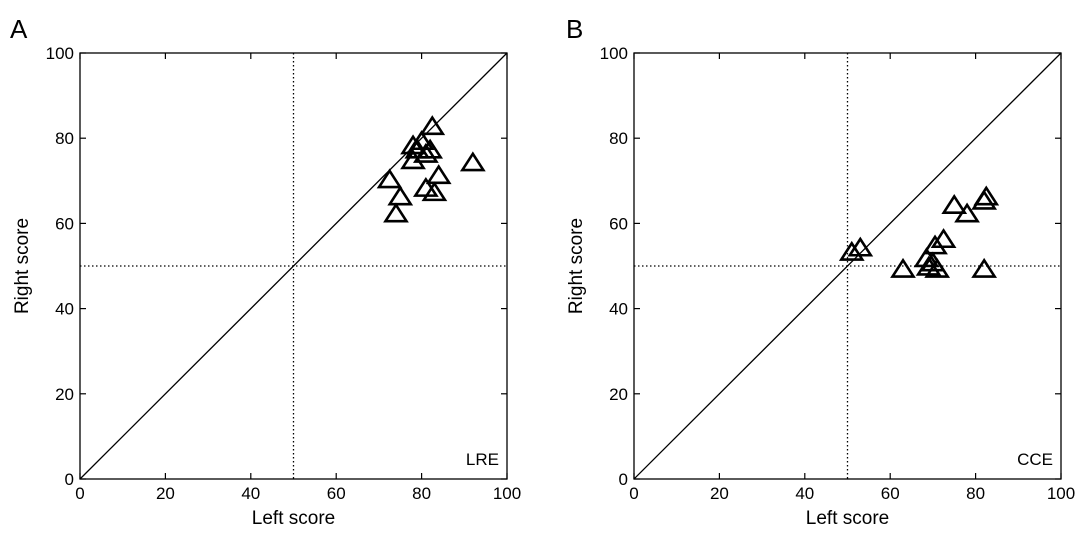  What do you see at coordinates (1035, 459) in the screenshot?
I see `panel-annotation: CCE` at bounding box center [1035, 459].